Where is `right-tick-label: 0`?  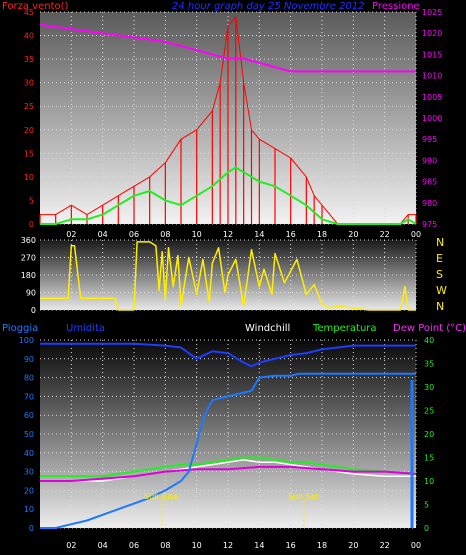 right-tick-label: 0 is located at coordinates (426, 528).